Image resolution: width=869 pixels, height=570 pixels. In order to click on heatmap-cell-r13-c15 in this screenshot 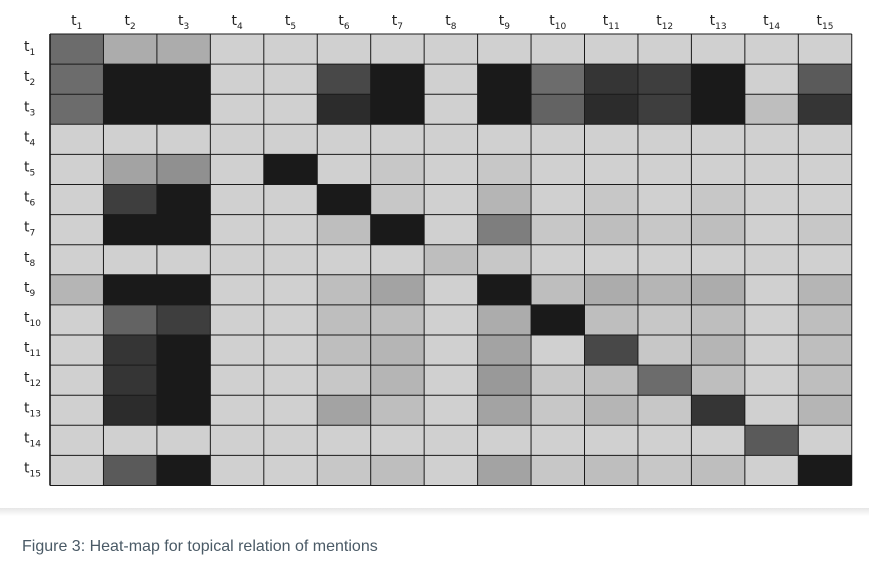, I will do `click(825, 410)`.